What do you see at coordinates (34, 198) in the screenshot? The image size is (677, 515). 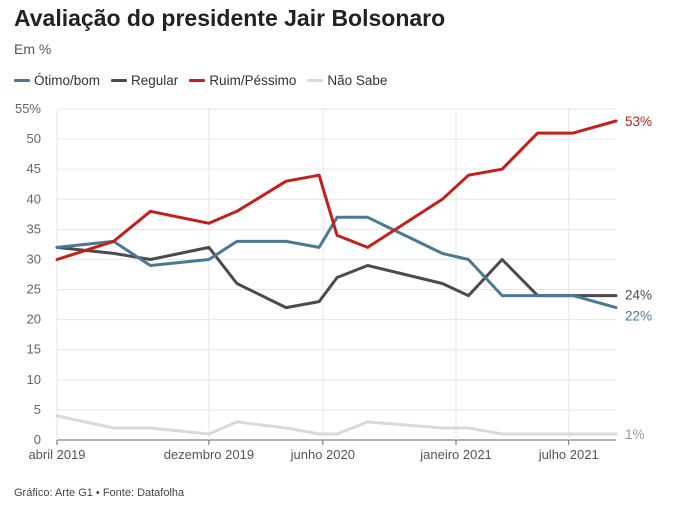 I see `y-tick-label: 40` at bounding box center [34, 198].